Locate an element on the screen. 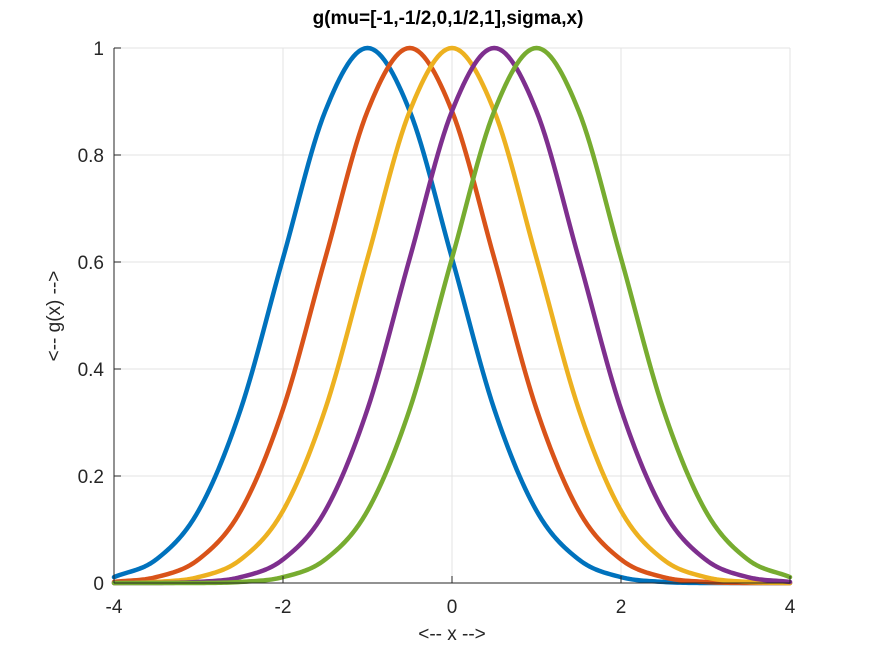 Image resolution: width=873 pixels, height=655 pixels. y-tick-label: 0.4 is located at coordinates (91, 370).